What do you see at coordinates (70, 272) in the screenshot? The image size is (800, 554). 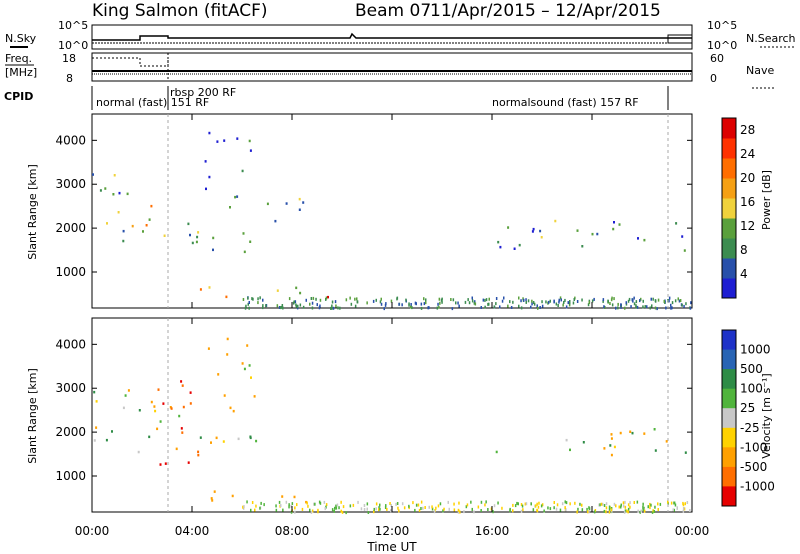 I see `y-tick-label: 1000` at bounding box center [70, 272].